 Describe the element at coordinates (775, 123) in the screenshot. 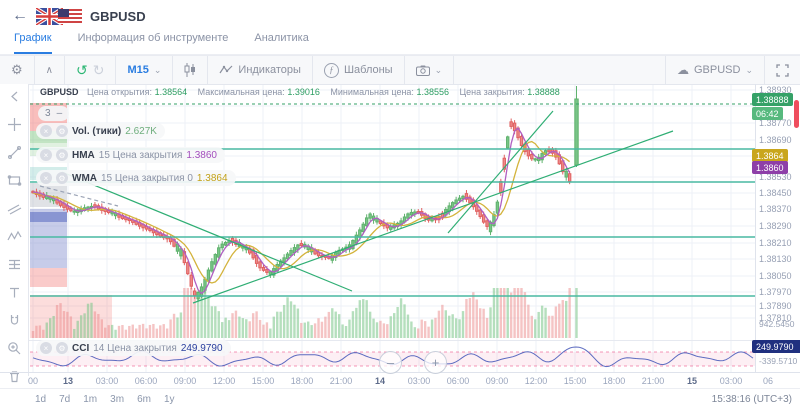

I see `price-tick-label: 1.38770` at that location.